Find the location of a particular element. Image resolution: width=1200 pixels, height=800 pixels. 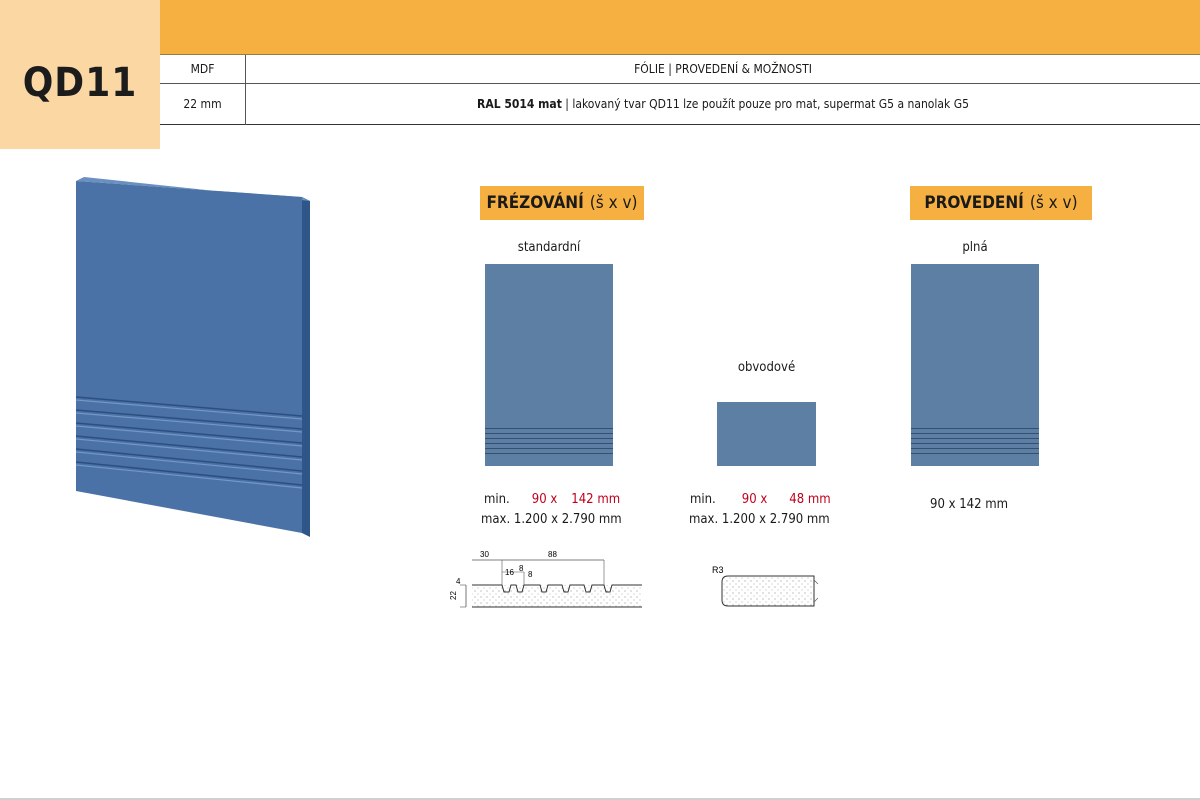

perimeter-panel is located at coordinates (766, 434).